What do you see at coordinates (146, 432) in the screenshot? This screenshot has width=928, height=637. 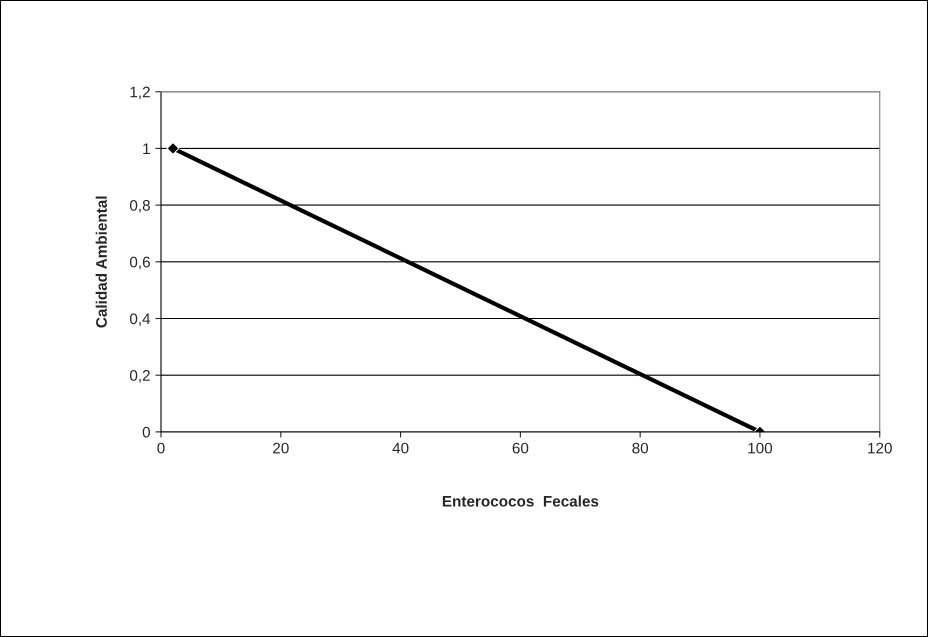 I see `y-tick-label: 0` at bounding box center [146, 432].